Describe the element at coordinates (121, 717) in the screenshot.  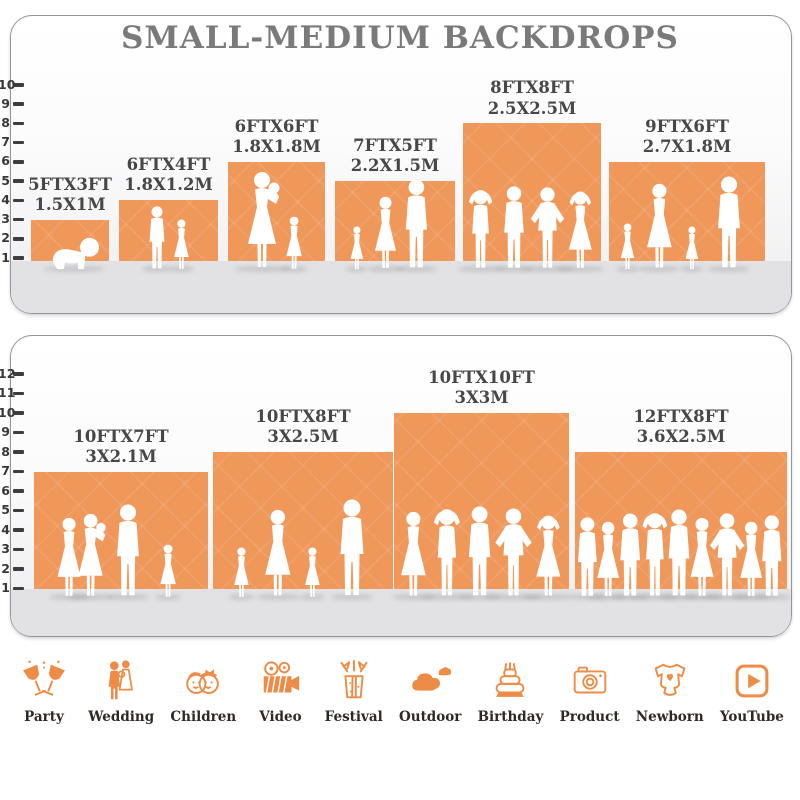
I see `category-label: Wedding` at that location.